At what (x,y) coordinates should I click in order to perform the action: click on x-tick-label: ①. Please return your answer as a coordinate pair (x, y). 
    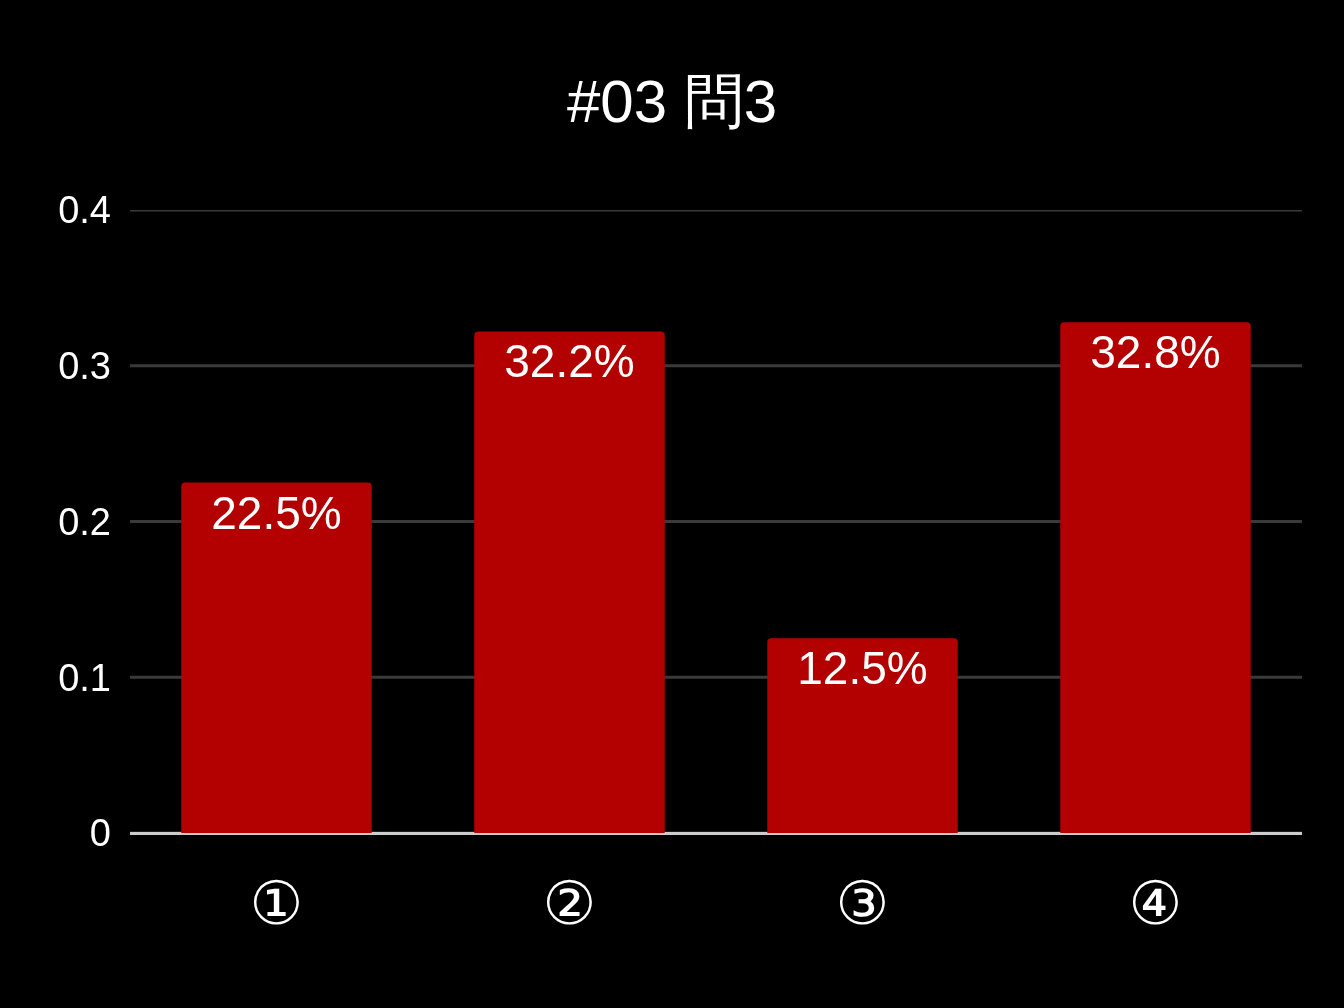
    Looking at the image, I should click on (276, 903).